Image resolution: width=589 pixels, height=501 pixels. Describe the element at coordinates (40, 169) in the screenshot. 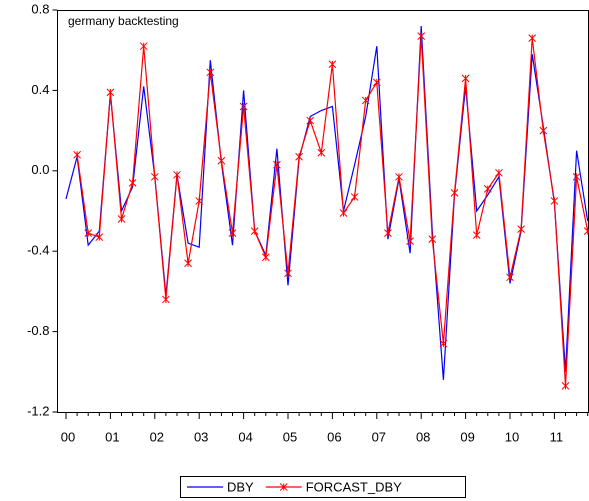

I see `y-tick-label: 0.0` at that location.